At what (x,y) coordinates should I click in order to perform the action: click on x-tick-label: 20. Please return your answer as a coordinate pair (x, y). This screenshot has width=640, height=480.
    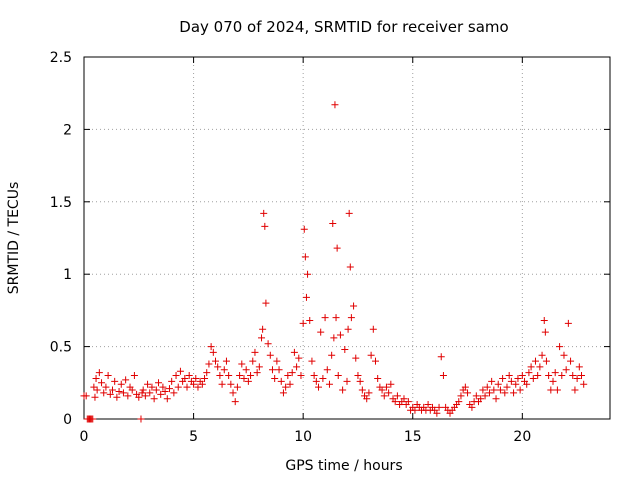
    Looking at the image, I should click on (522, 437).